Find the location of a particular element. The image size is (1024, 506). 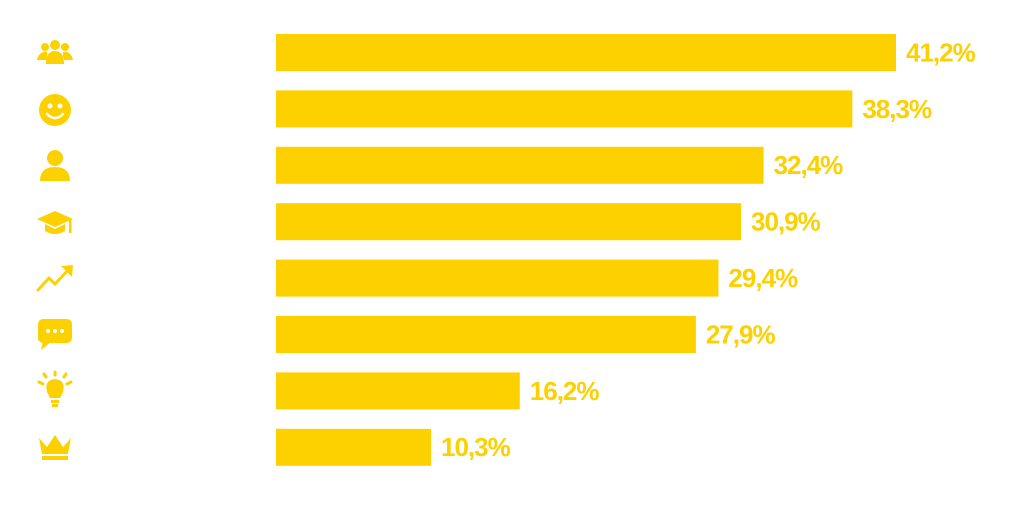

icon-bulb is located at coordinates (55, 388).